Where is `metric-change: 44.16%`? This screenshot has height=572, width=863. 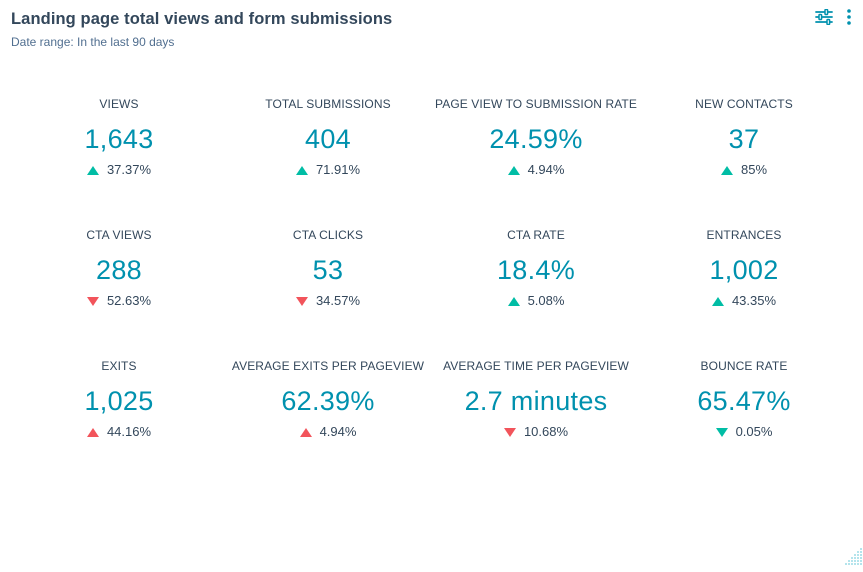 metric-change: 44.16% is located at coordinates (119, 432).